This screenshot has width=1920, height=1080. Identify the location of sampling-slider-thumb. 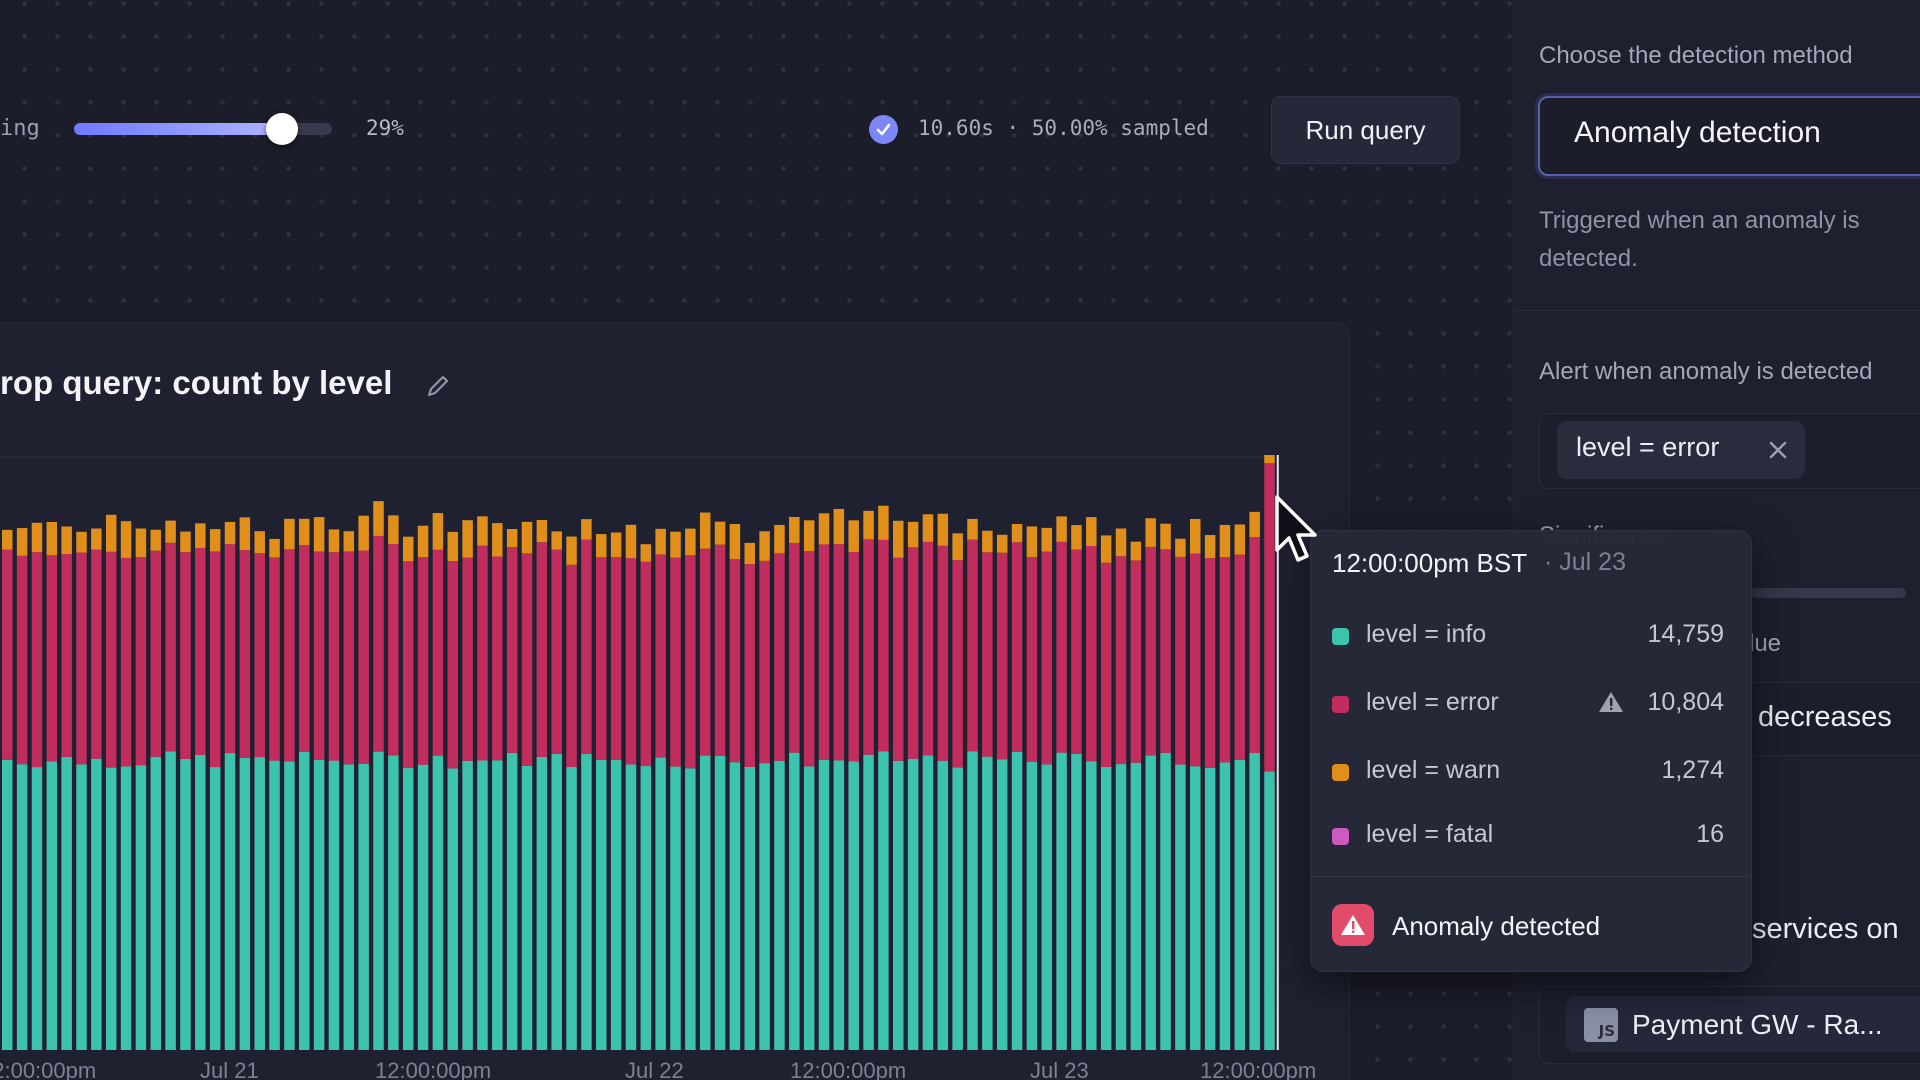
(282, 129).